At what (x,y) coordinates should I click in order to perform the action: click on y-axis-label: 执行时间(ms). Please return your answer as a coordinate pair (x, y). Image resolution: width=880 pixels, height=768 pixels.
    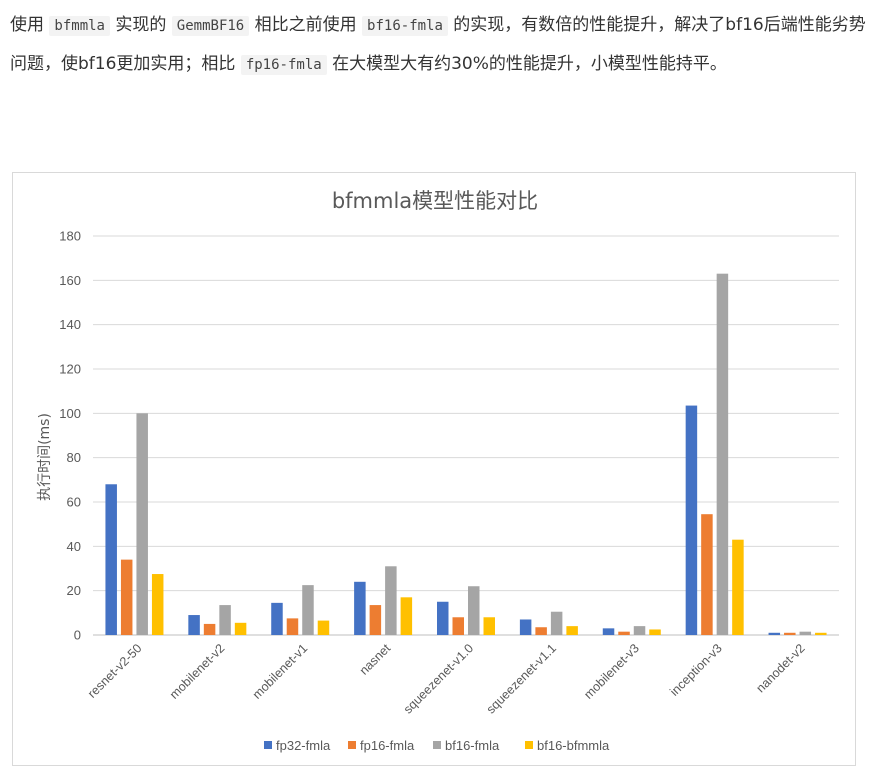
    Looking at the image, I should click on (45, 457).